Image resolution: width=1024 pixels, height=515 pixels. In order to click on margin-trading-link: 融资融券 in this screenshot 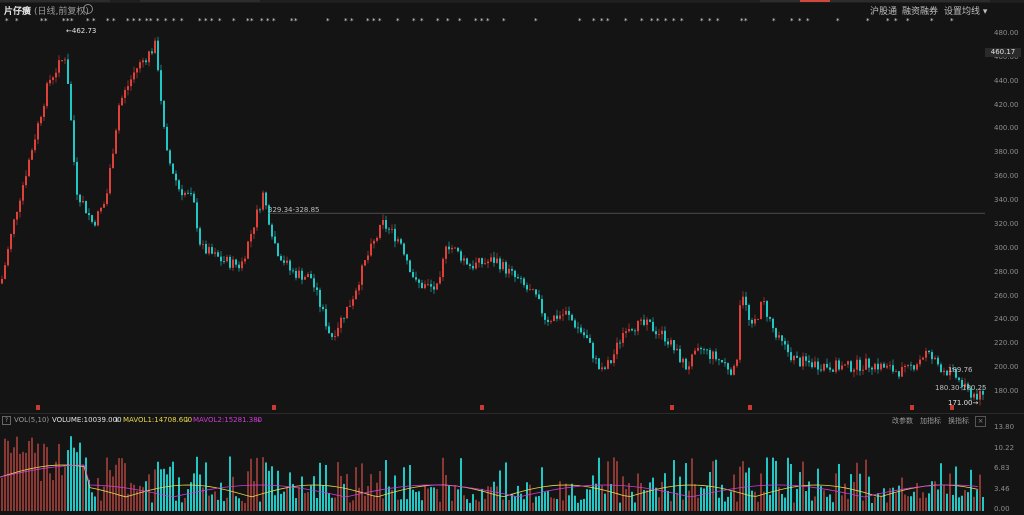, I will do `click(920, 12)`.